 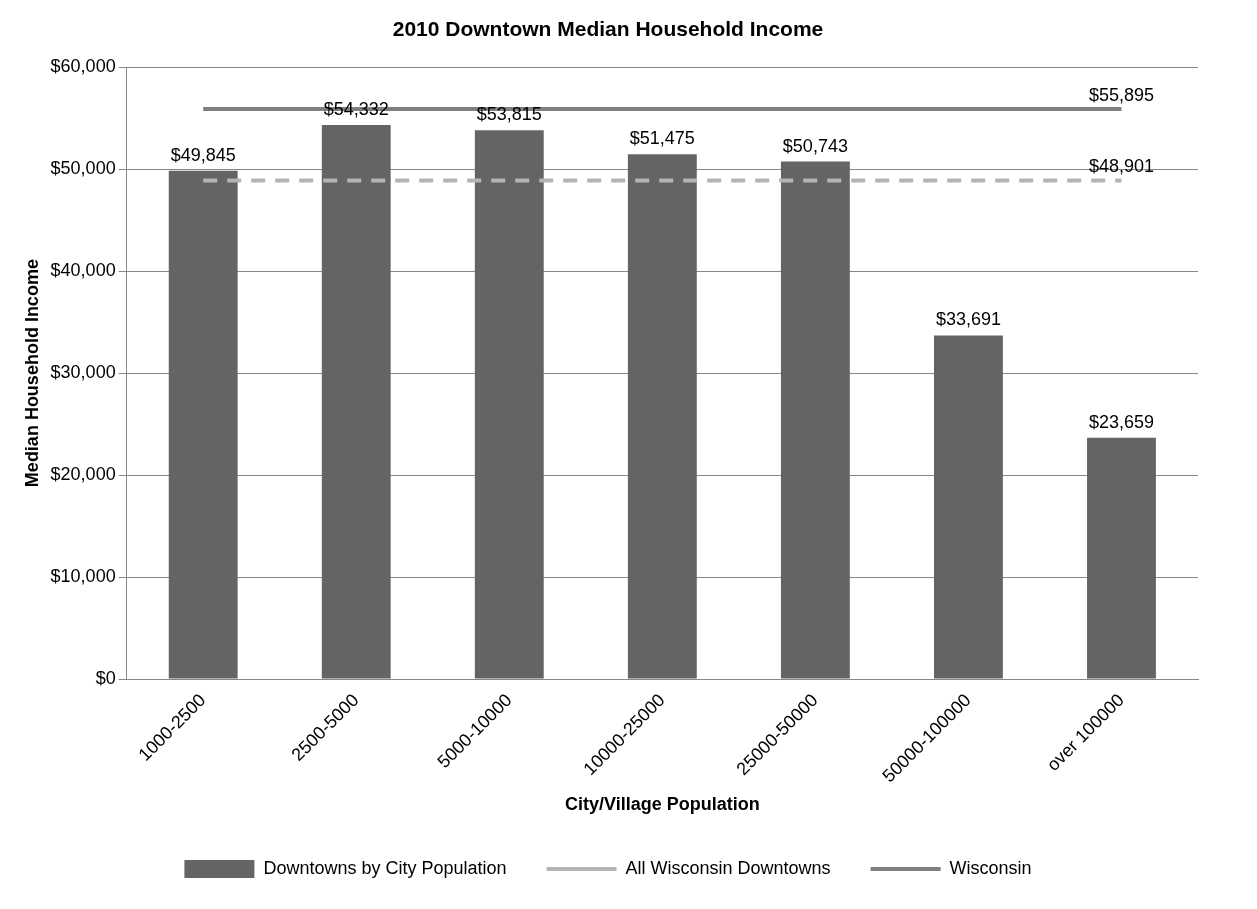 What do you see at coordinates (83, 576) in the screenshot?
I see `y-tick-label: $10,000` at bounding box center [83, 576].